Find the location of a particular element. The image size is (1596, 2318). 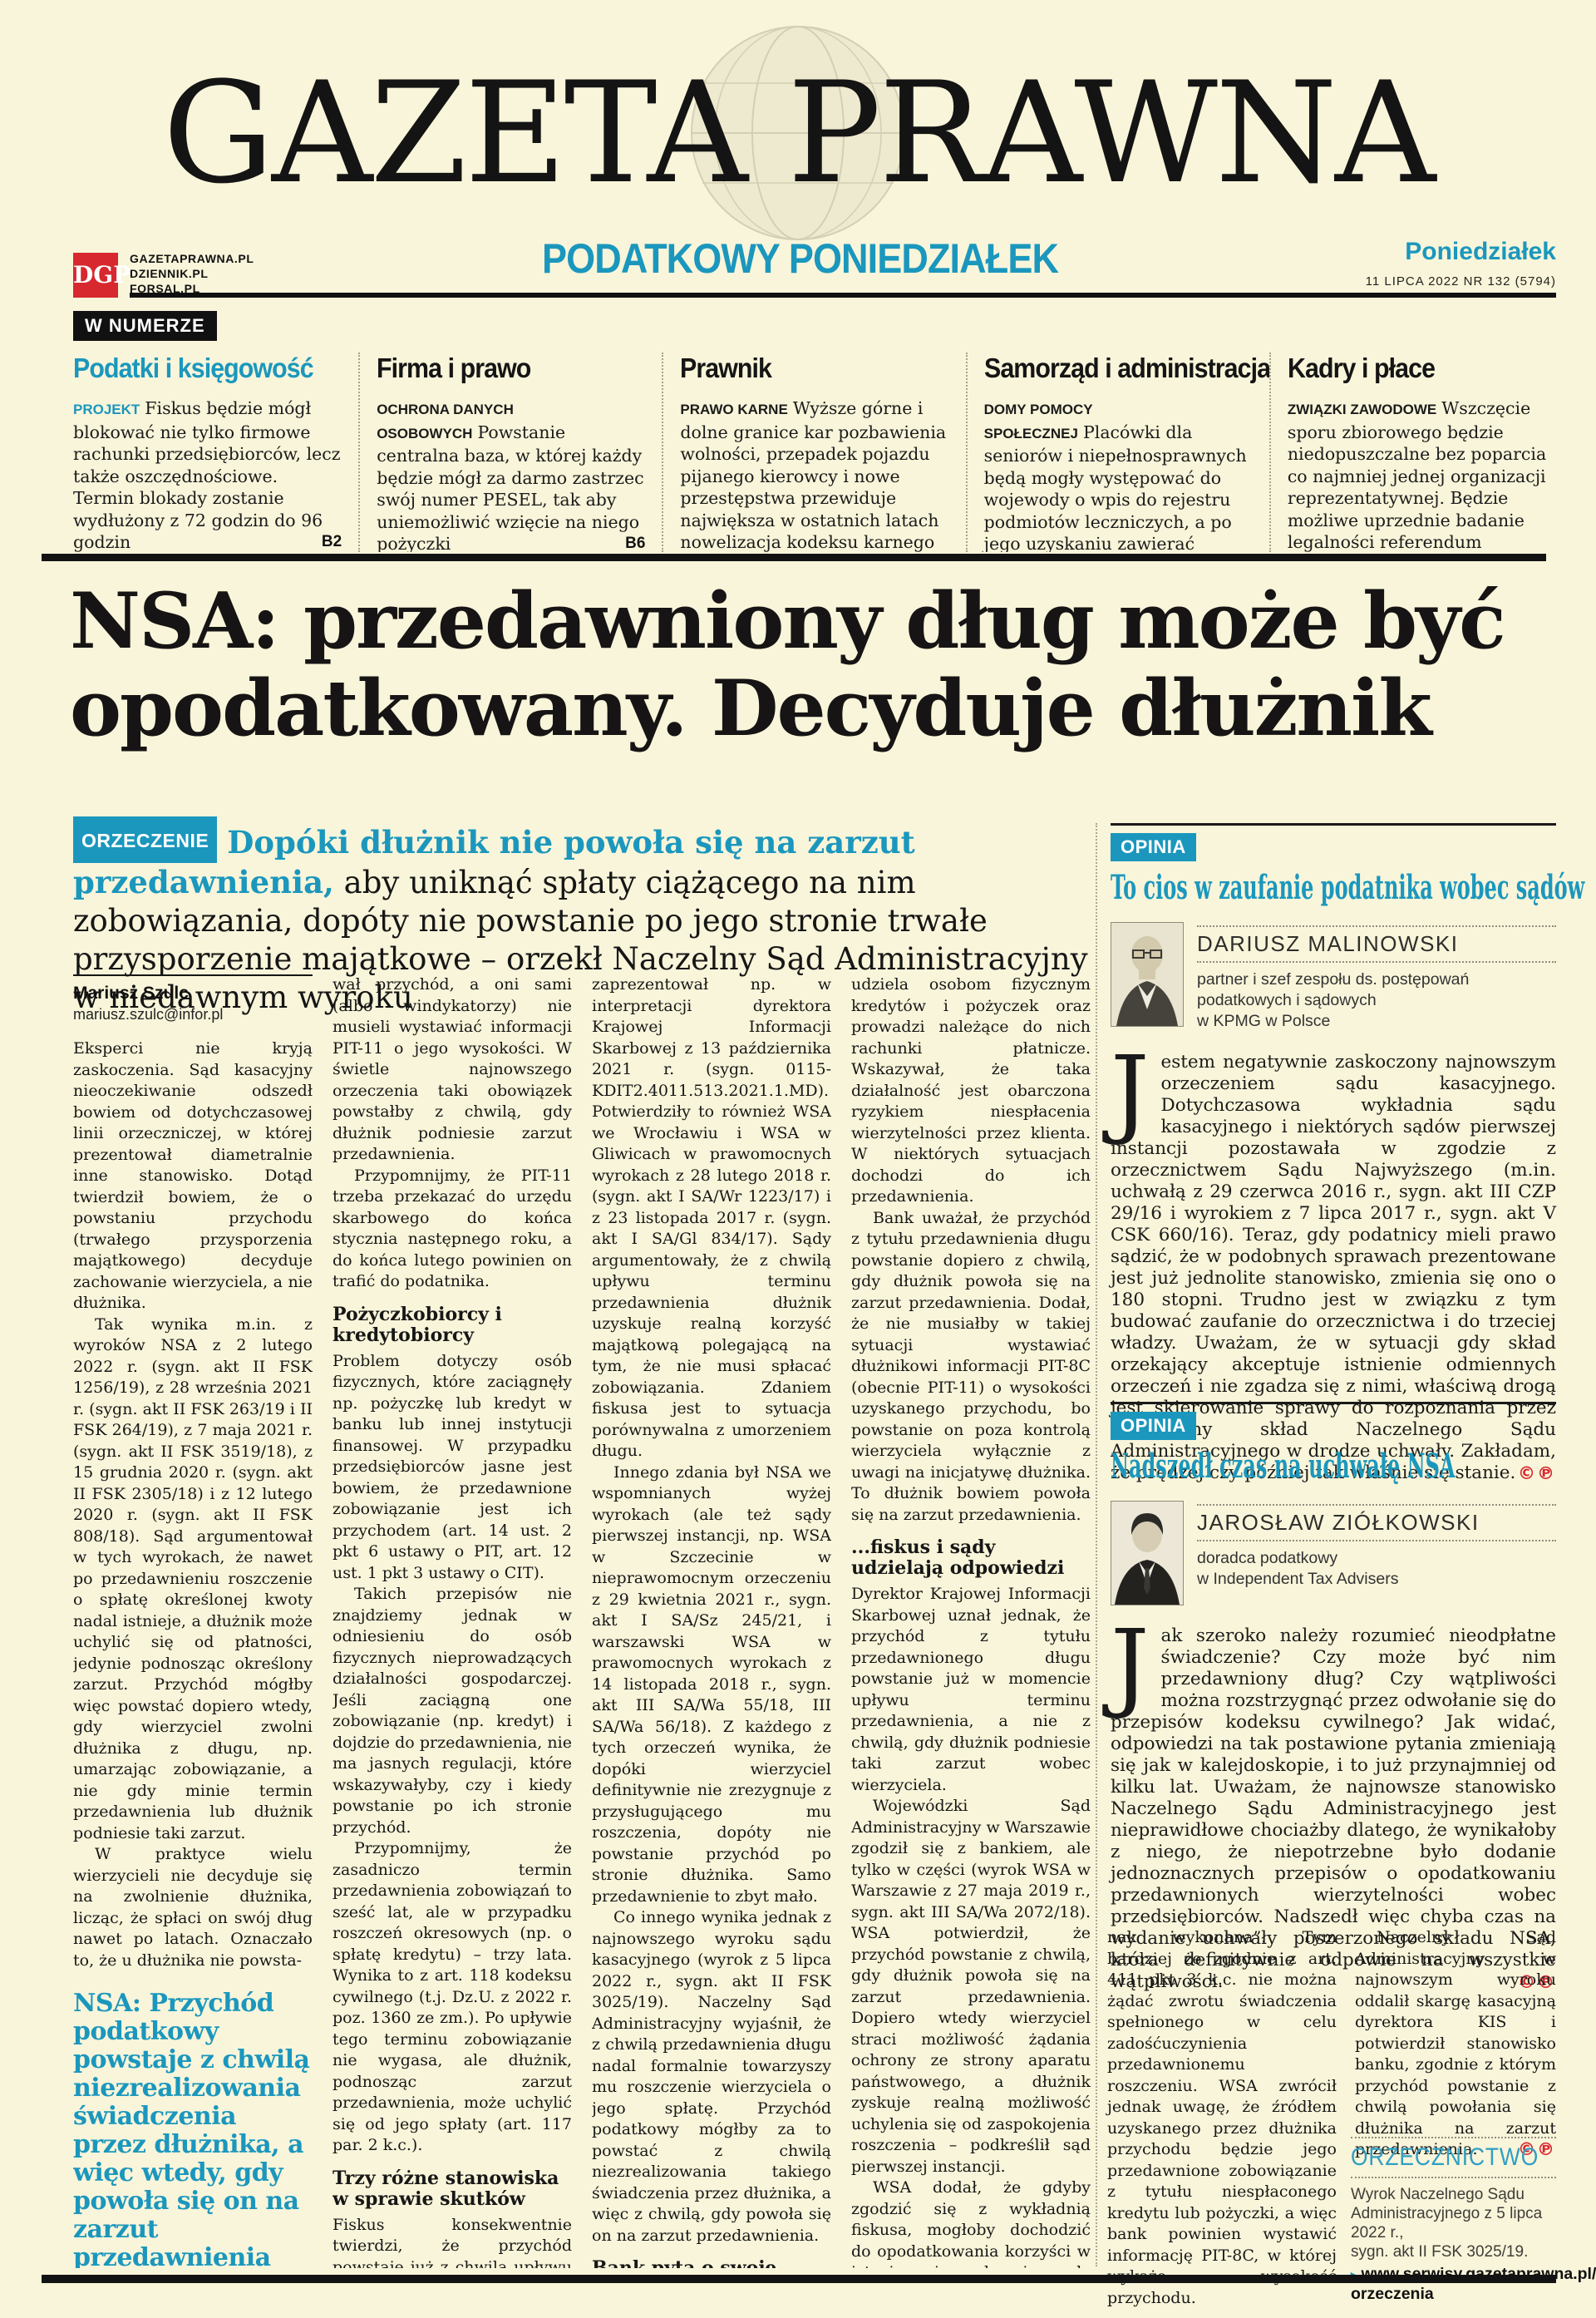

in-this-issue-label: W NUMERZE is located at coordinates (145, 326).